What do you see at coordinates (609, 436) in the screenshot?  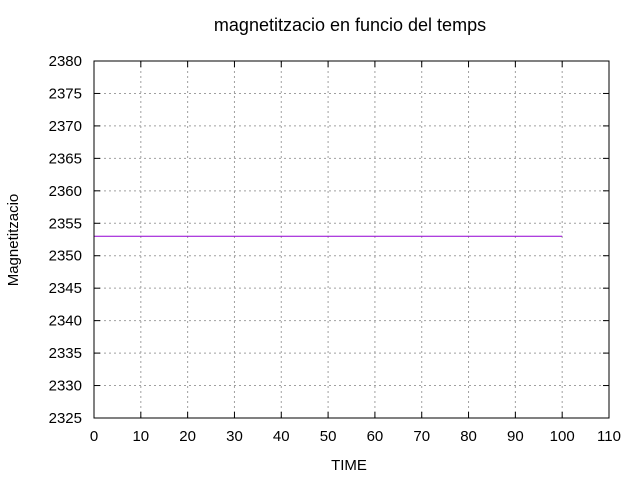 I see `x-tick-label: 110` at bounding box center [609, 436].